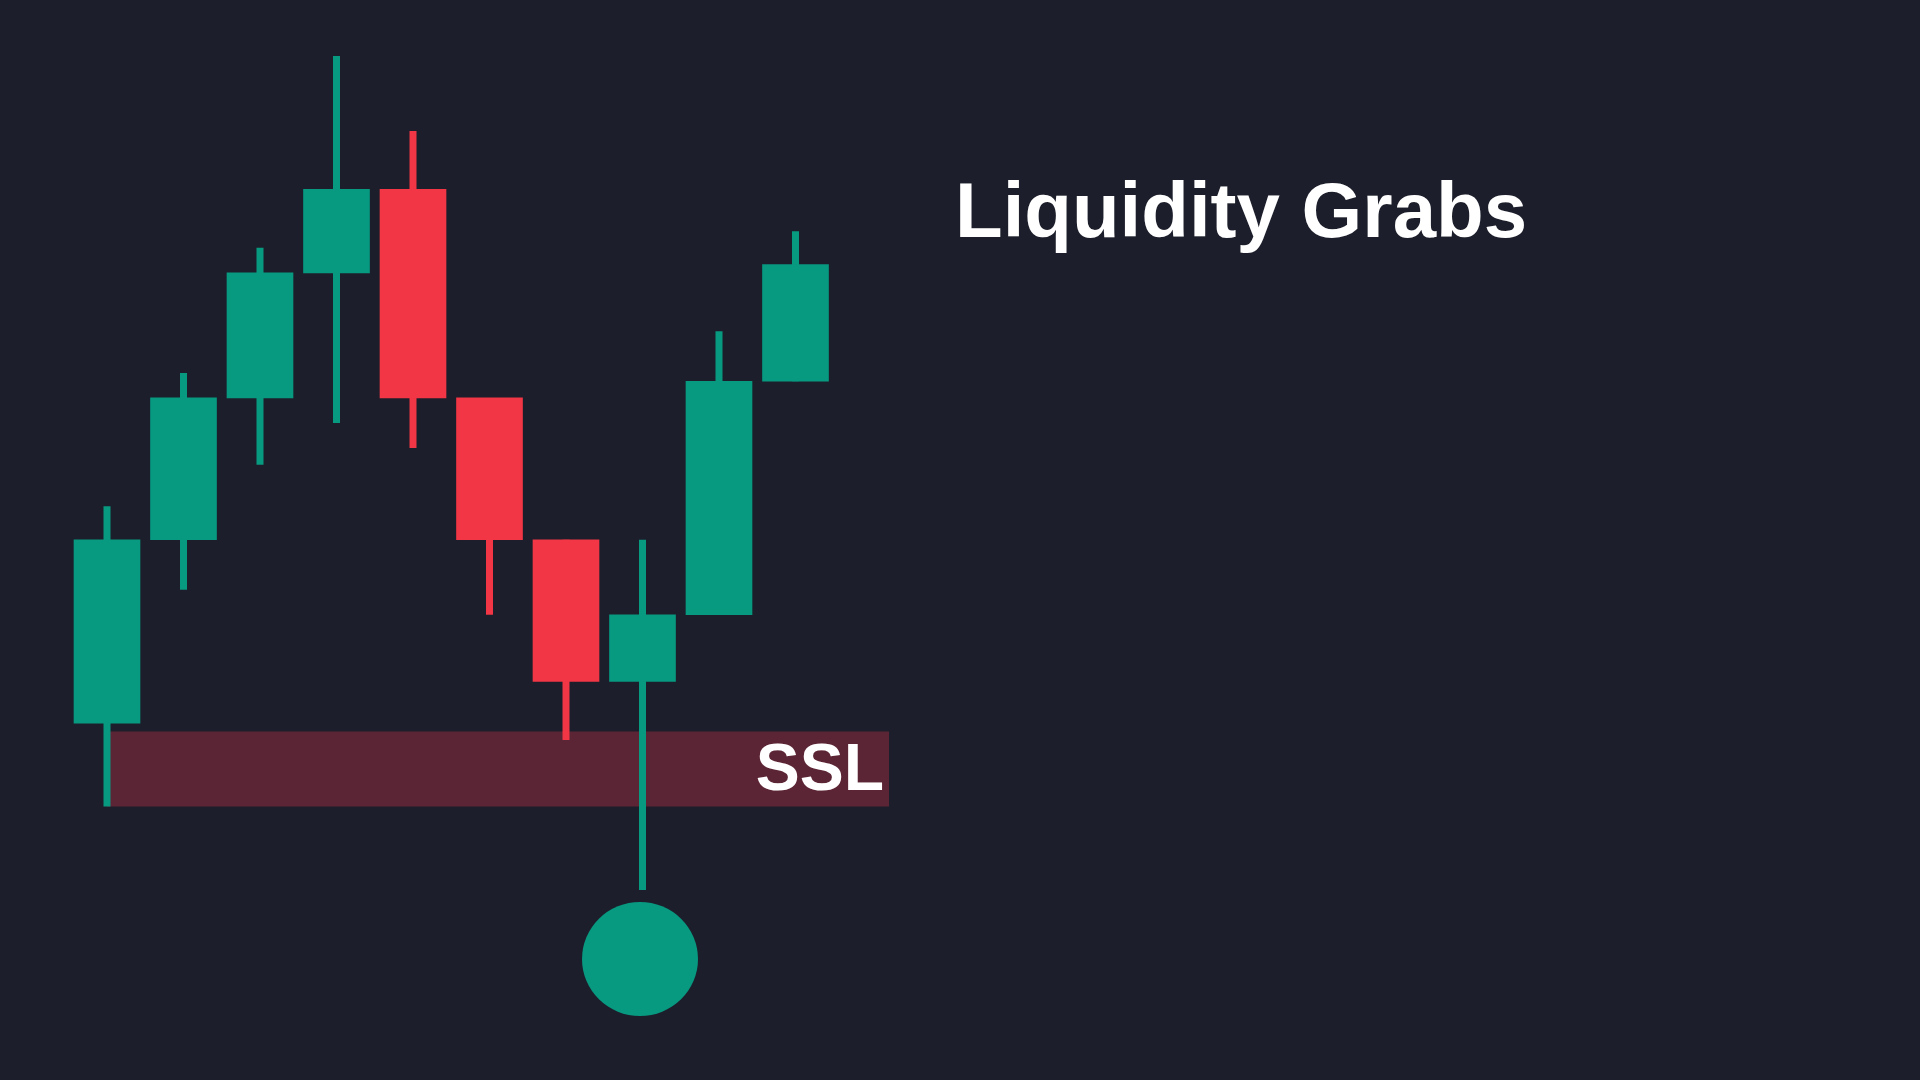 This screenshot has height=1080, width=1920. Describe the element at coordinates (819, 767) in the screenshot. I see `band-label: SSL` at that location.